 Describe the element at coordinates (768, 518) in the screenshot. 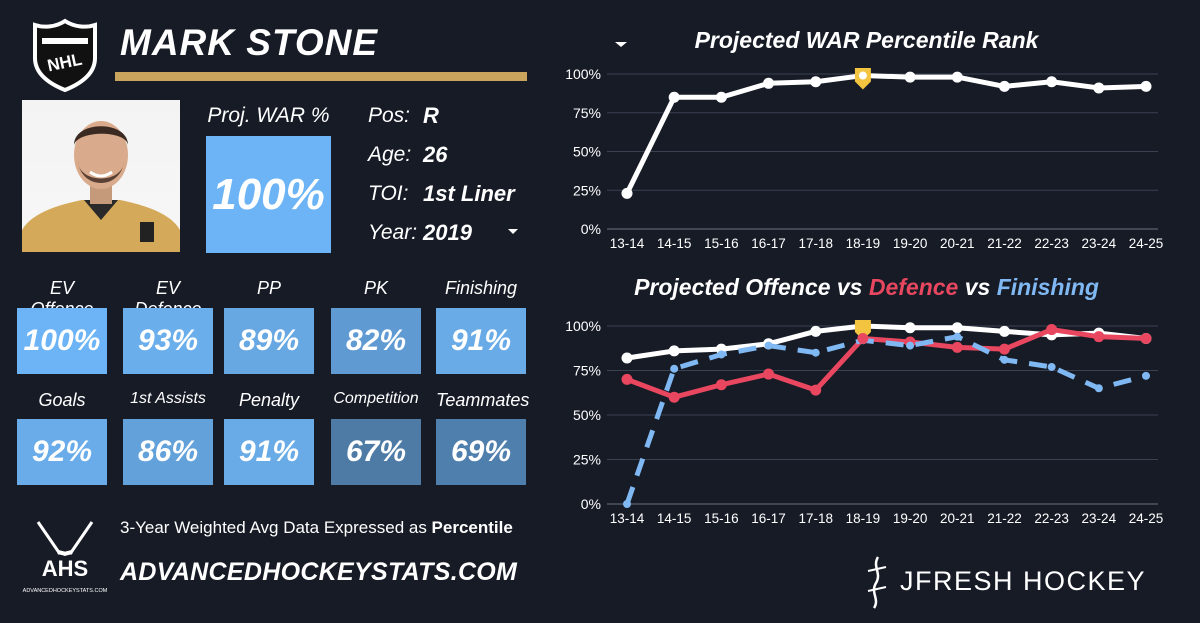

I see `x-tick-label: 16-17` at that location.